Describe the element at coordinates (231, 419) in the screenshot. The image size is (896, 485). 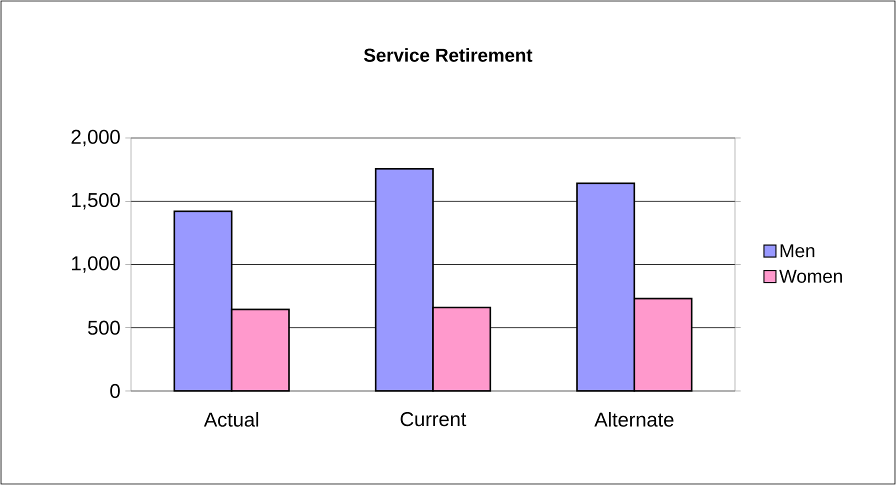
I see `x-tick-label: Actual` at that location.